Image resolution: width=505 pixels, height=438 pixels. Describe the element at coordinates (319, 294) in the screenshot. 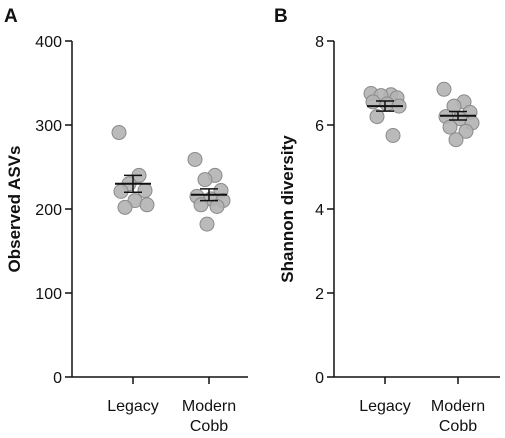

I see `y-tick-label: 2` at that location.